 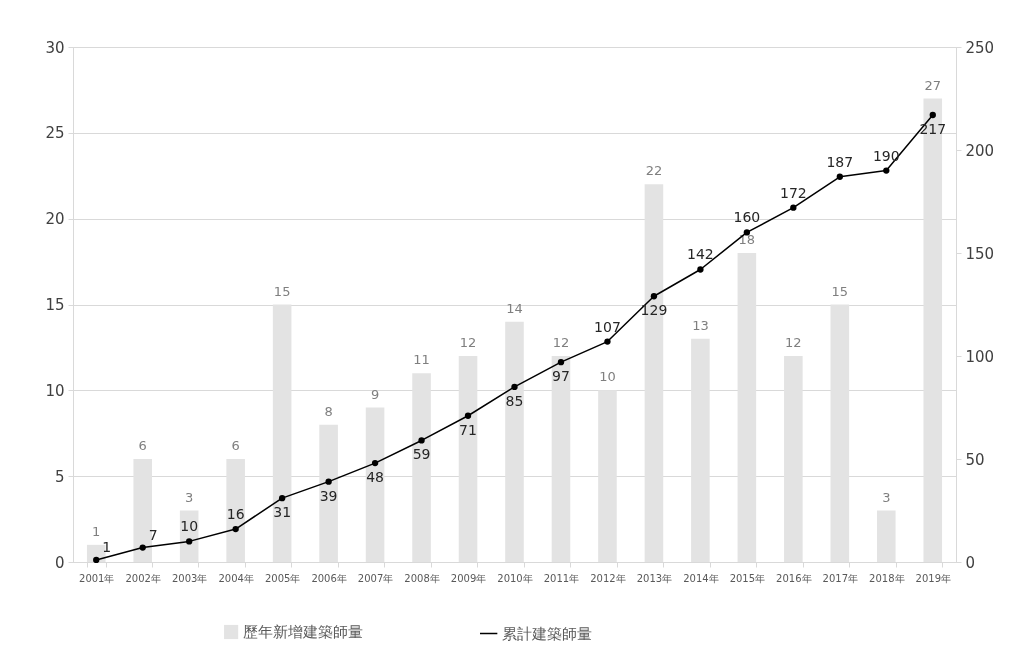 What do you see at coordinates (607, 326) in the screenshot?
I see `data-label: 107` at bounding box center [607, 326].